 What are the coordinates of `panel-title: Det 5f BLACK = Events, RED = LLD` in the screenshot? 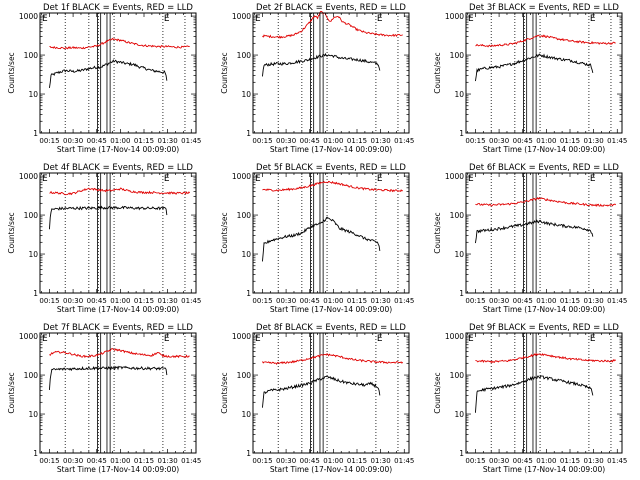 It's located at (331, 168).